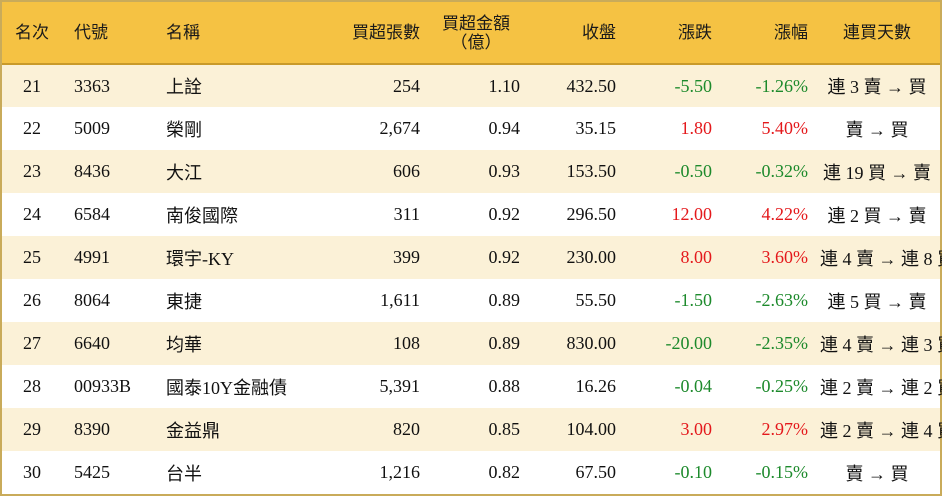 Image resolution: width=942 pixels, height=496 pixels. I want to click on cell-net-buy-lots: 399, so click(406, 257).